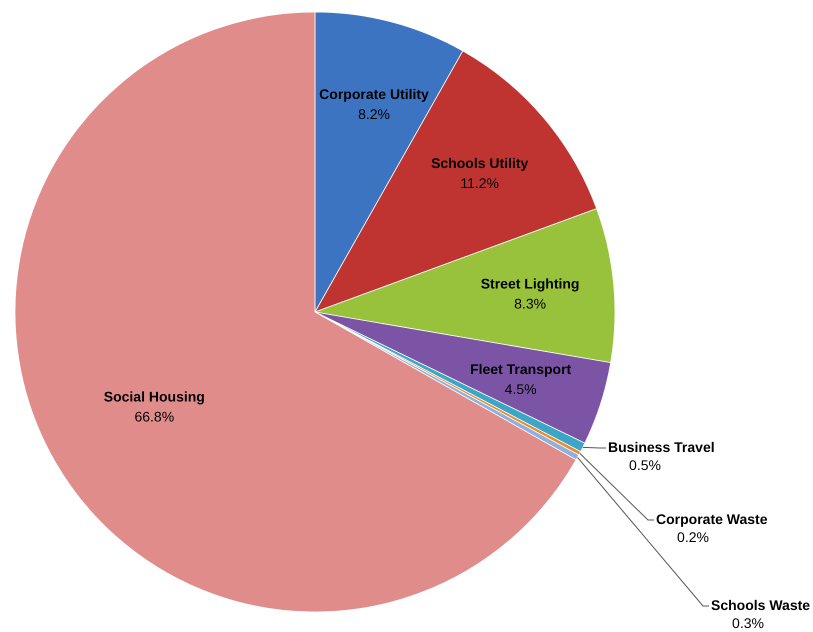 This screenshot has width=813, height=632. I want to click on data-label: 0.2%, so click(693, 537).